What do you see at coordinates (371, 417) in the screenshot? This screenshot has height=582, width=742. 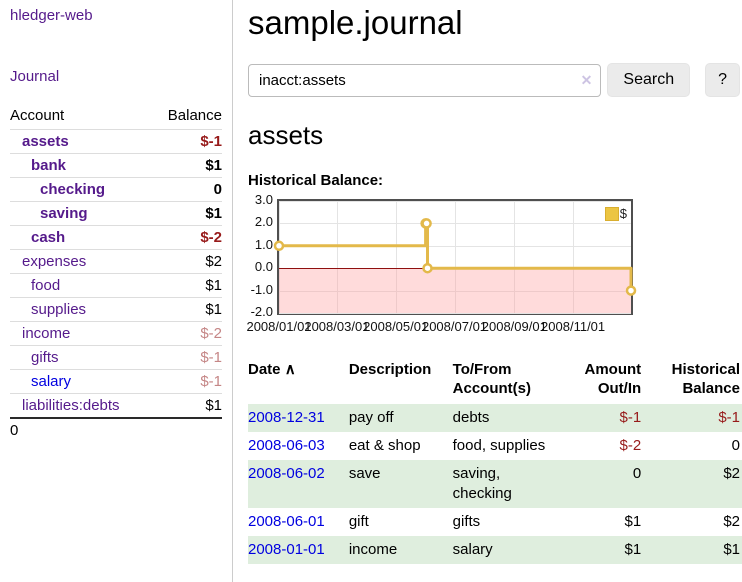 I see `transaction-description: pay off` at bounding box center [371, 417].